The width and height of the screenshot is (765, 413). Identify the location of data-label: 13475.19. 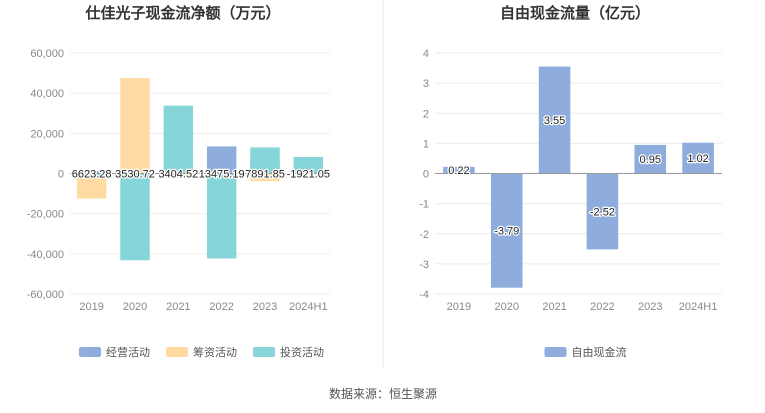
(222, 175).